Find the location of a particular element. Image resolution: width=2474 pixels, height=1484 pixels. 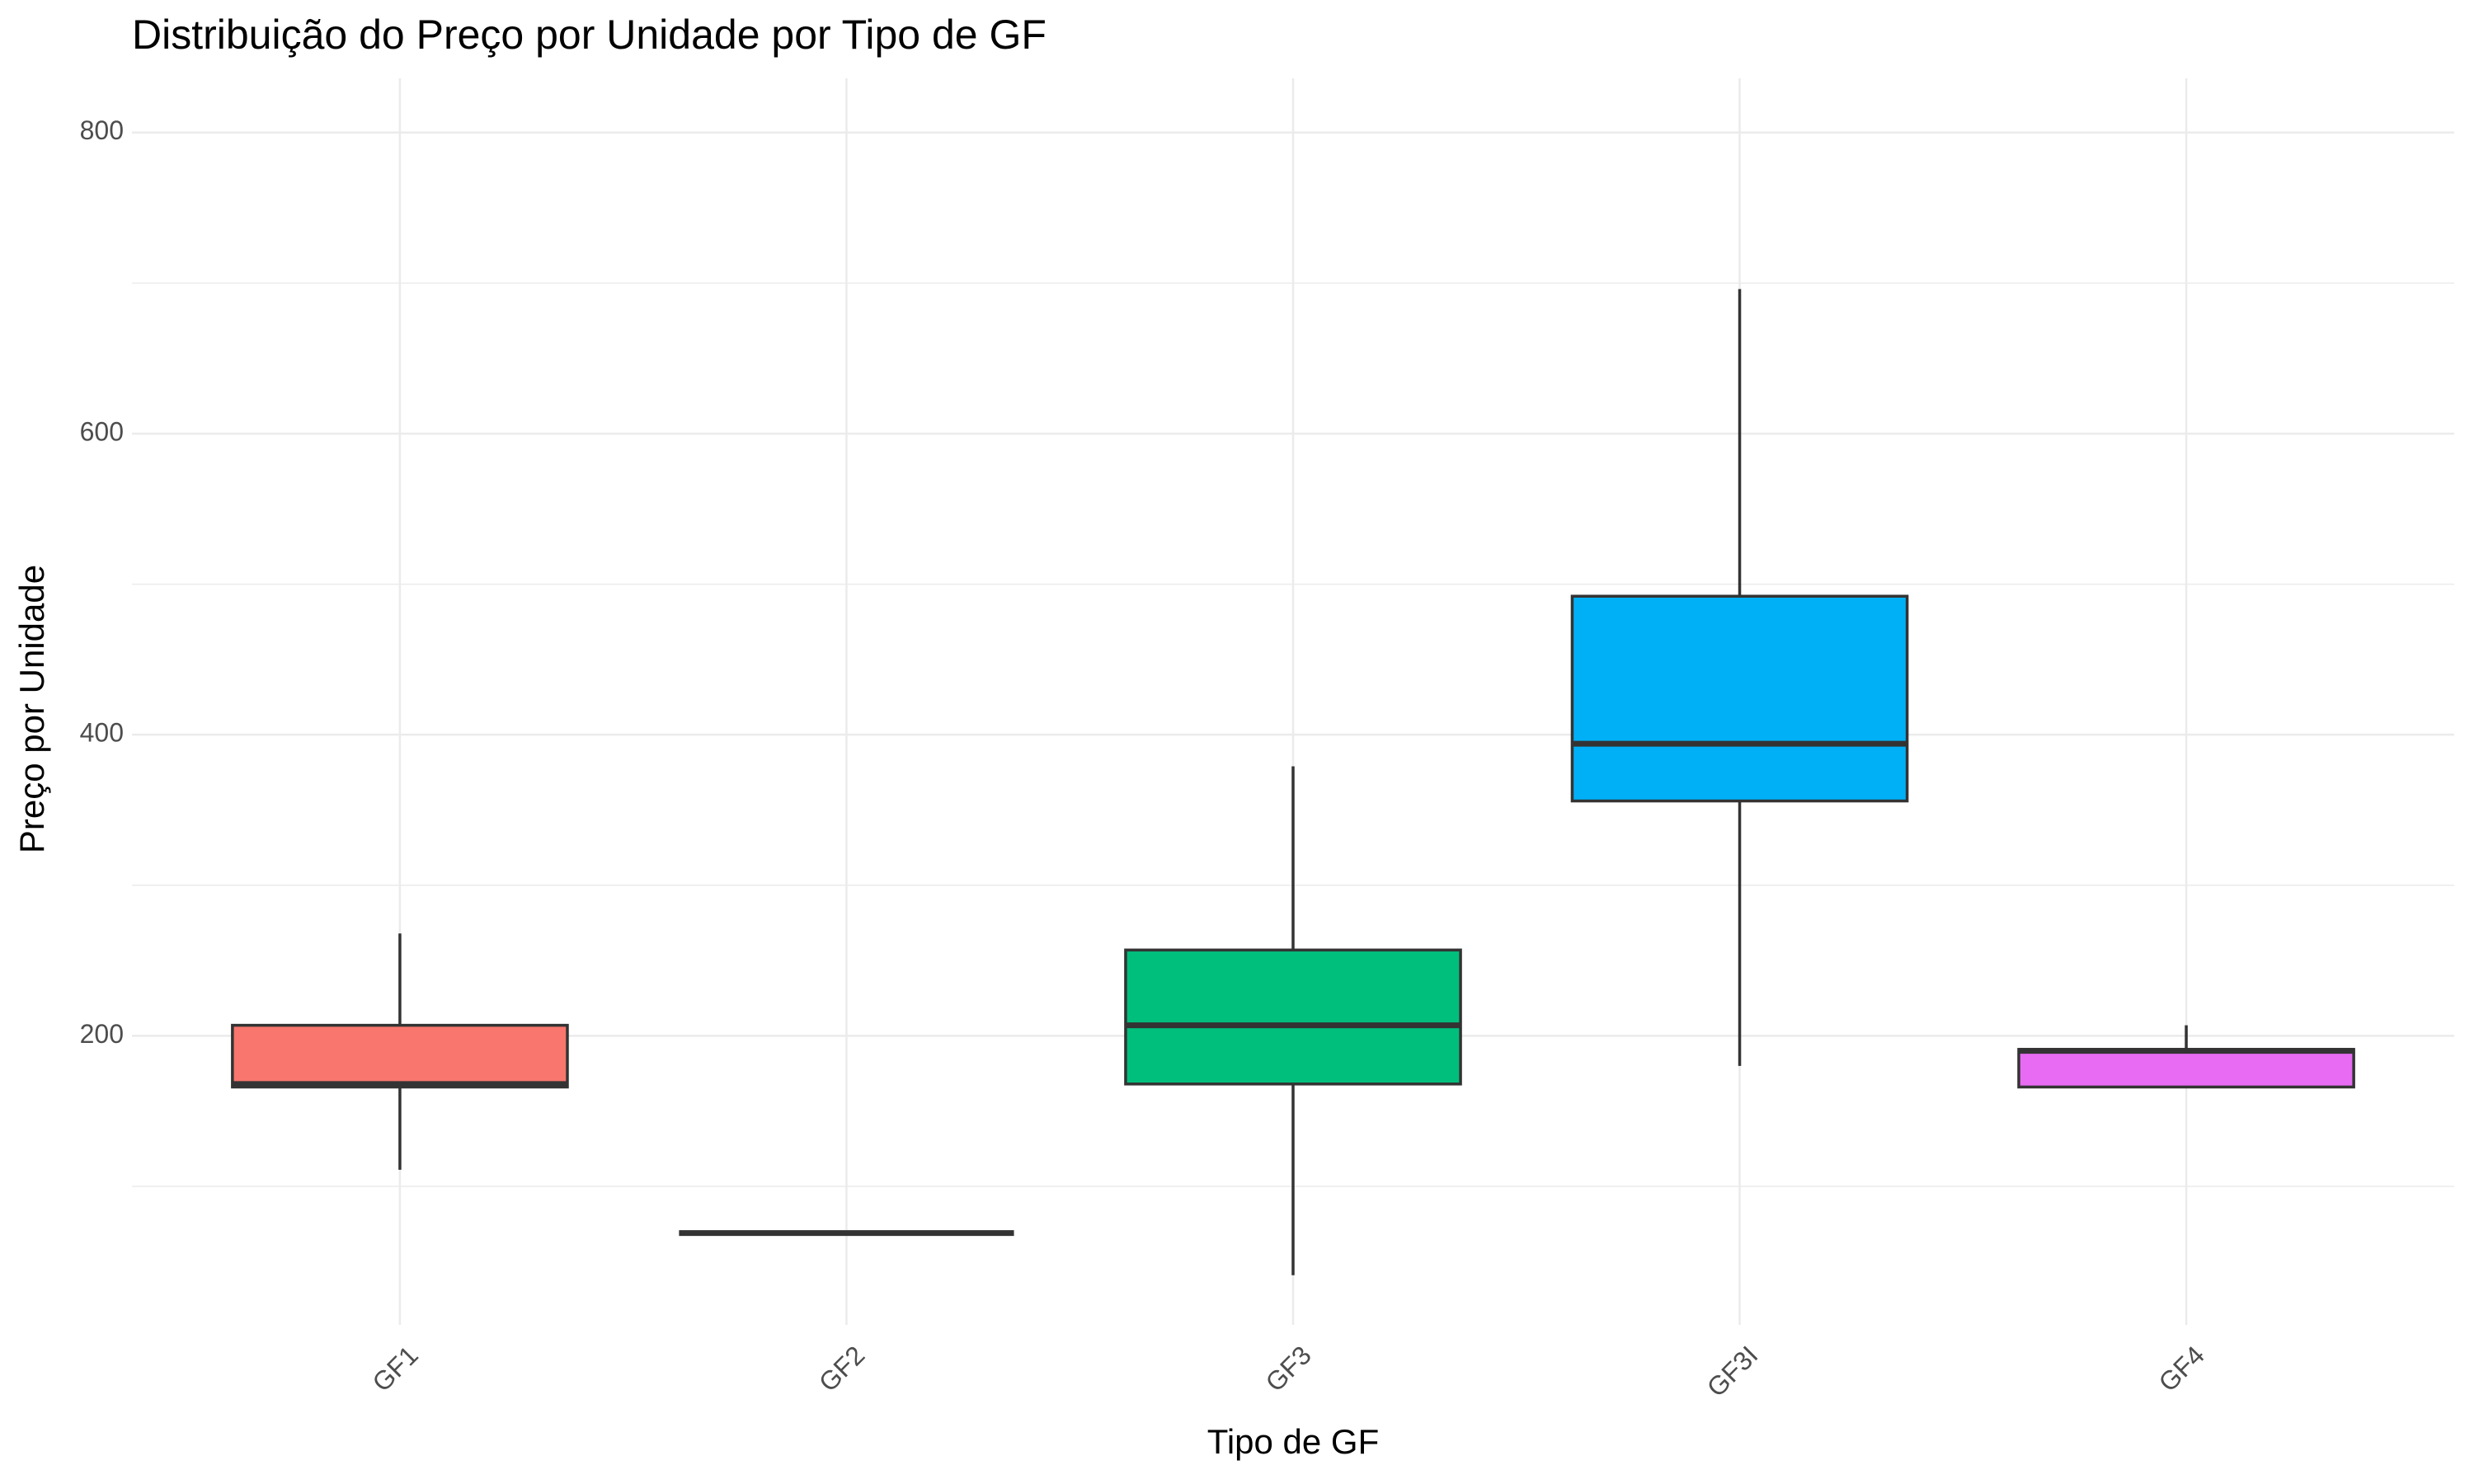

y-axis-title: Preço por Unidade is located at coordinates (31, 709).